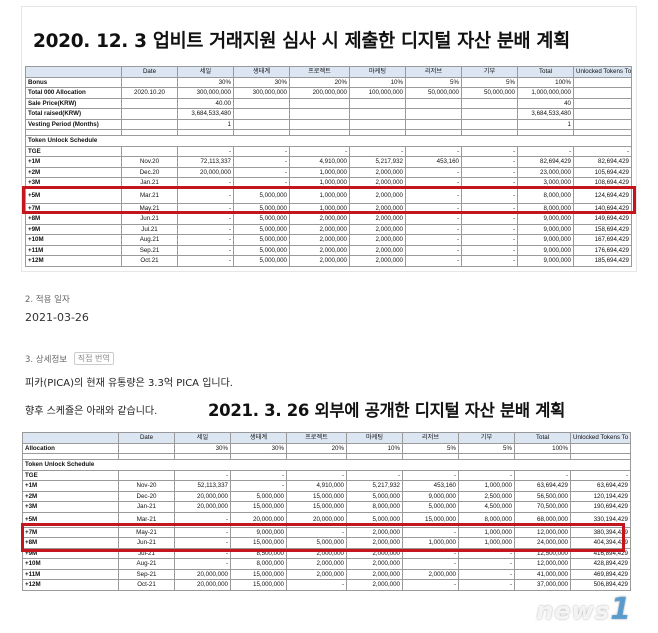  What do you see at coordinates (600, 532) in the screenshot?
I see `table-cell: 380,394,429` at bounding box center [600, 532].